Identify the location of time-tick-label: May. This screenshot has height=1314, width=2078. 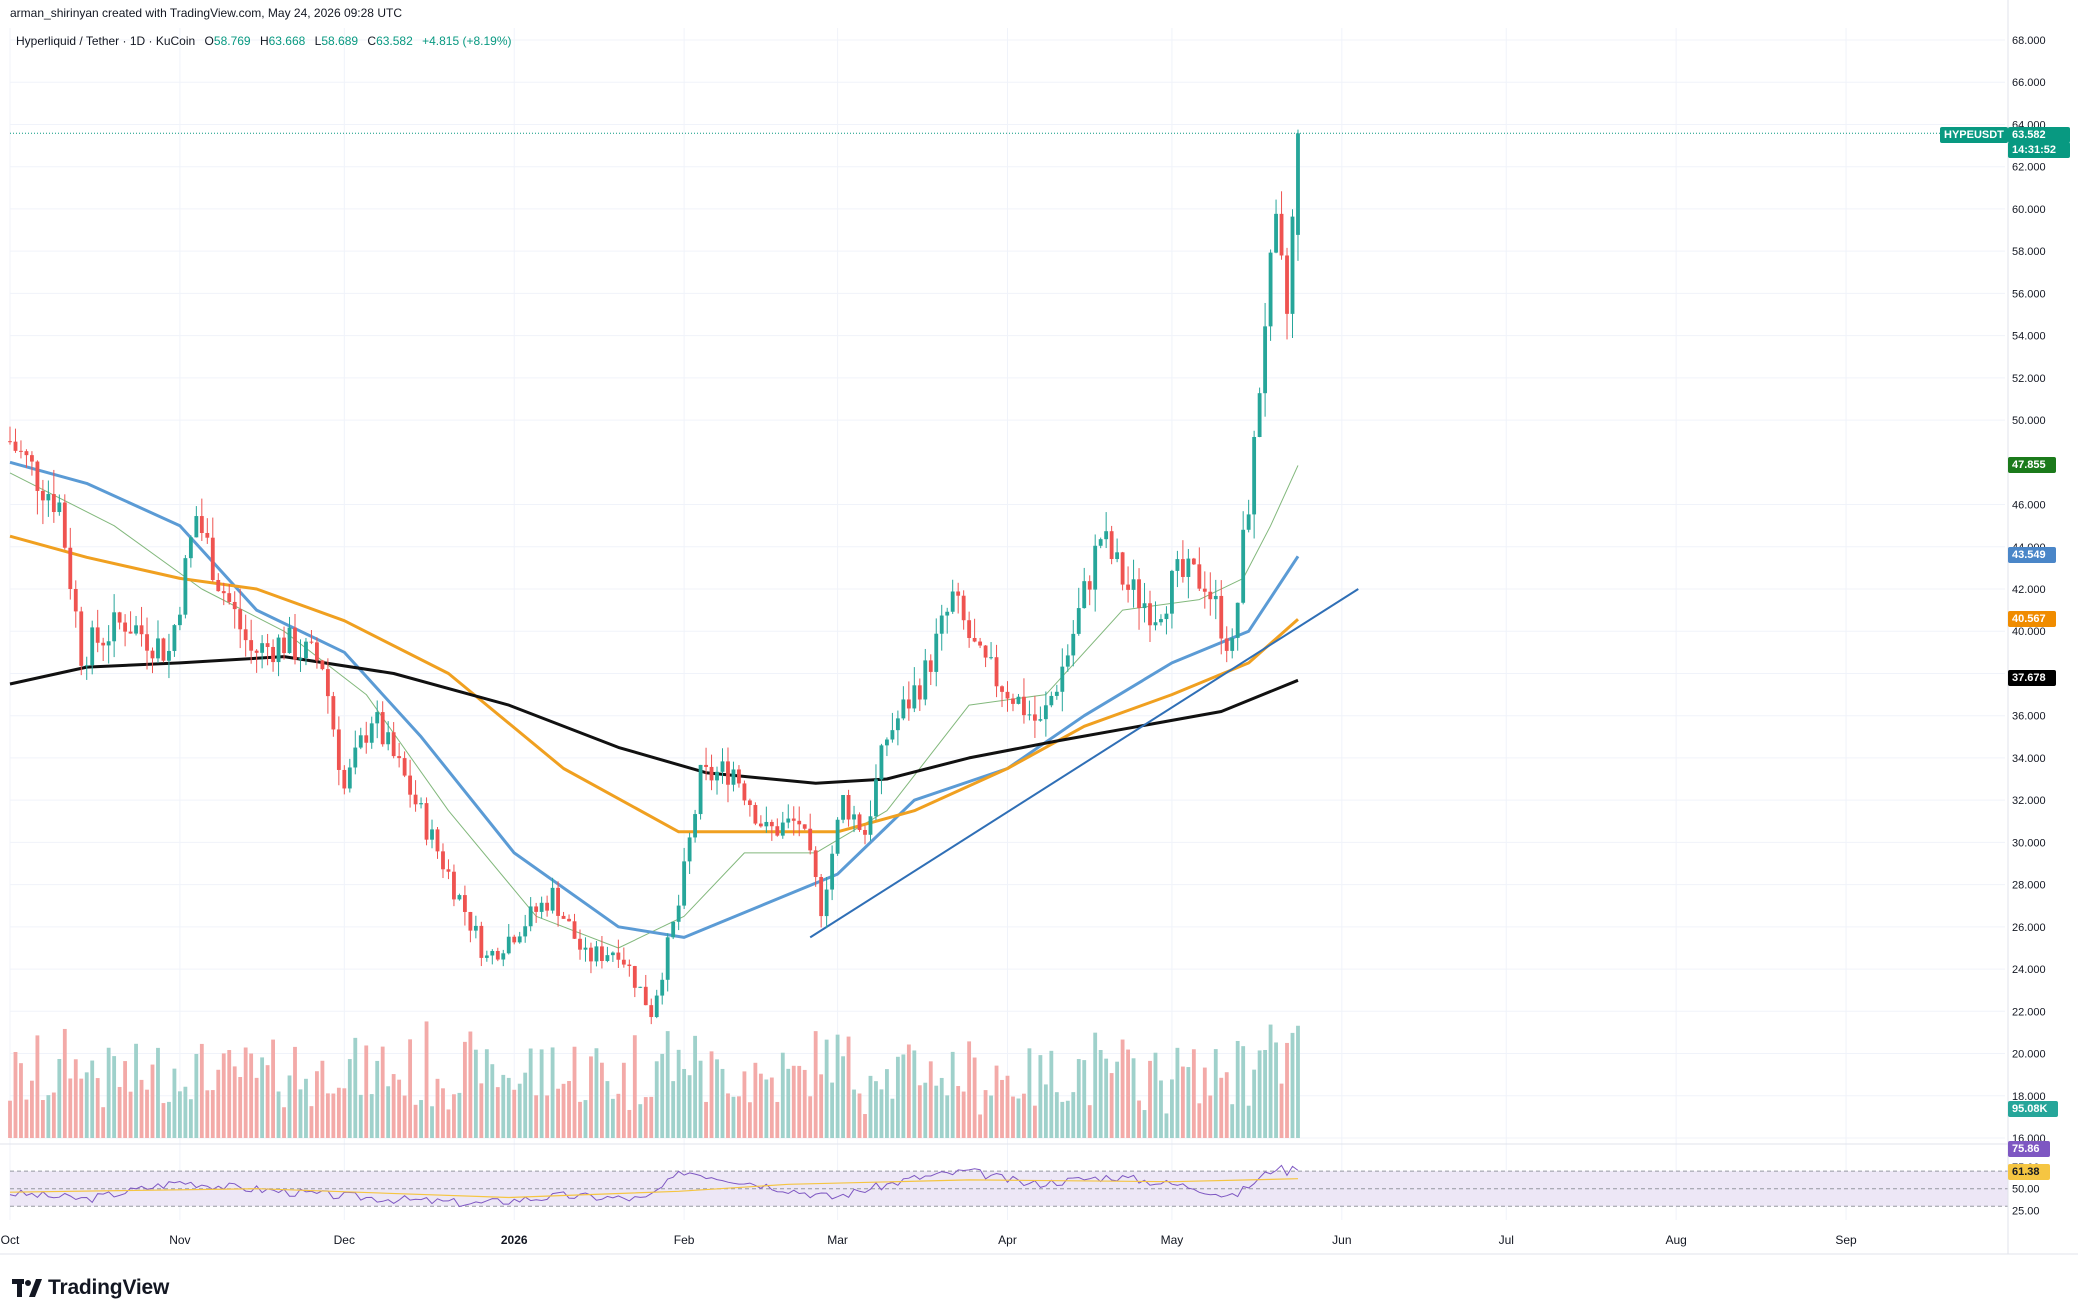
(1172, 1240).